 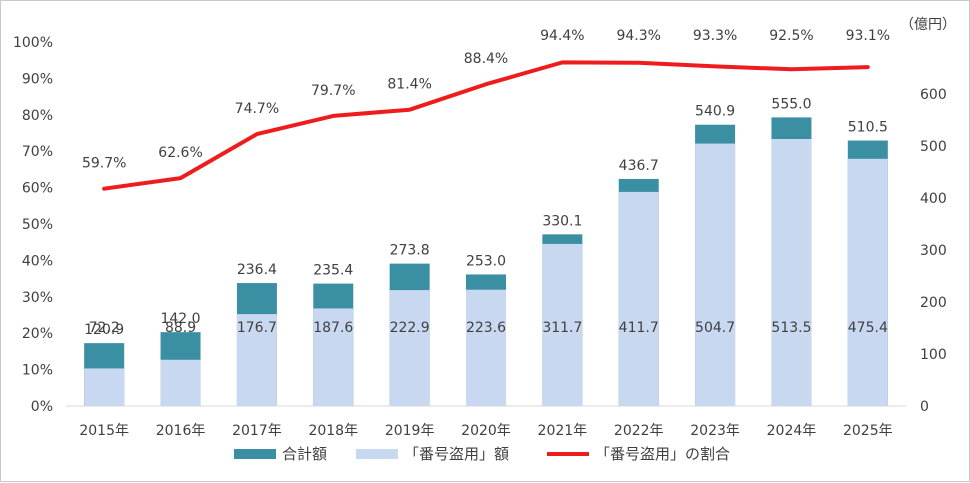 What do you see at coordinates (180, 153) in the screenshot?
I see `ratio-data-label: 62.6%` at bounding box center [180, 153].